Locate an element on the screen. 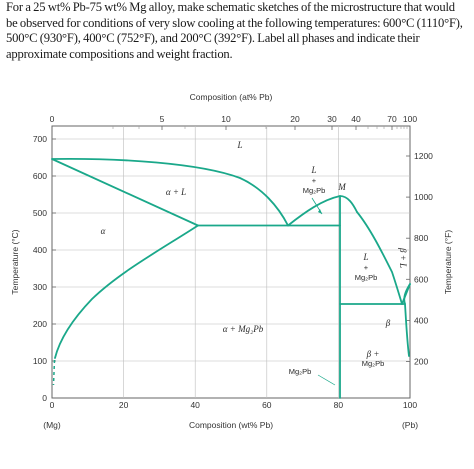 The height and width of the screenshot is (469, 474). left-tick-500: 500 is located at coordinates (40, 213).